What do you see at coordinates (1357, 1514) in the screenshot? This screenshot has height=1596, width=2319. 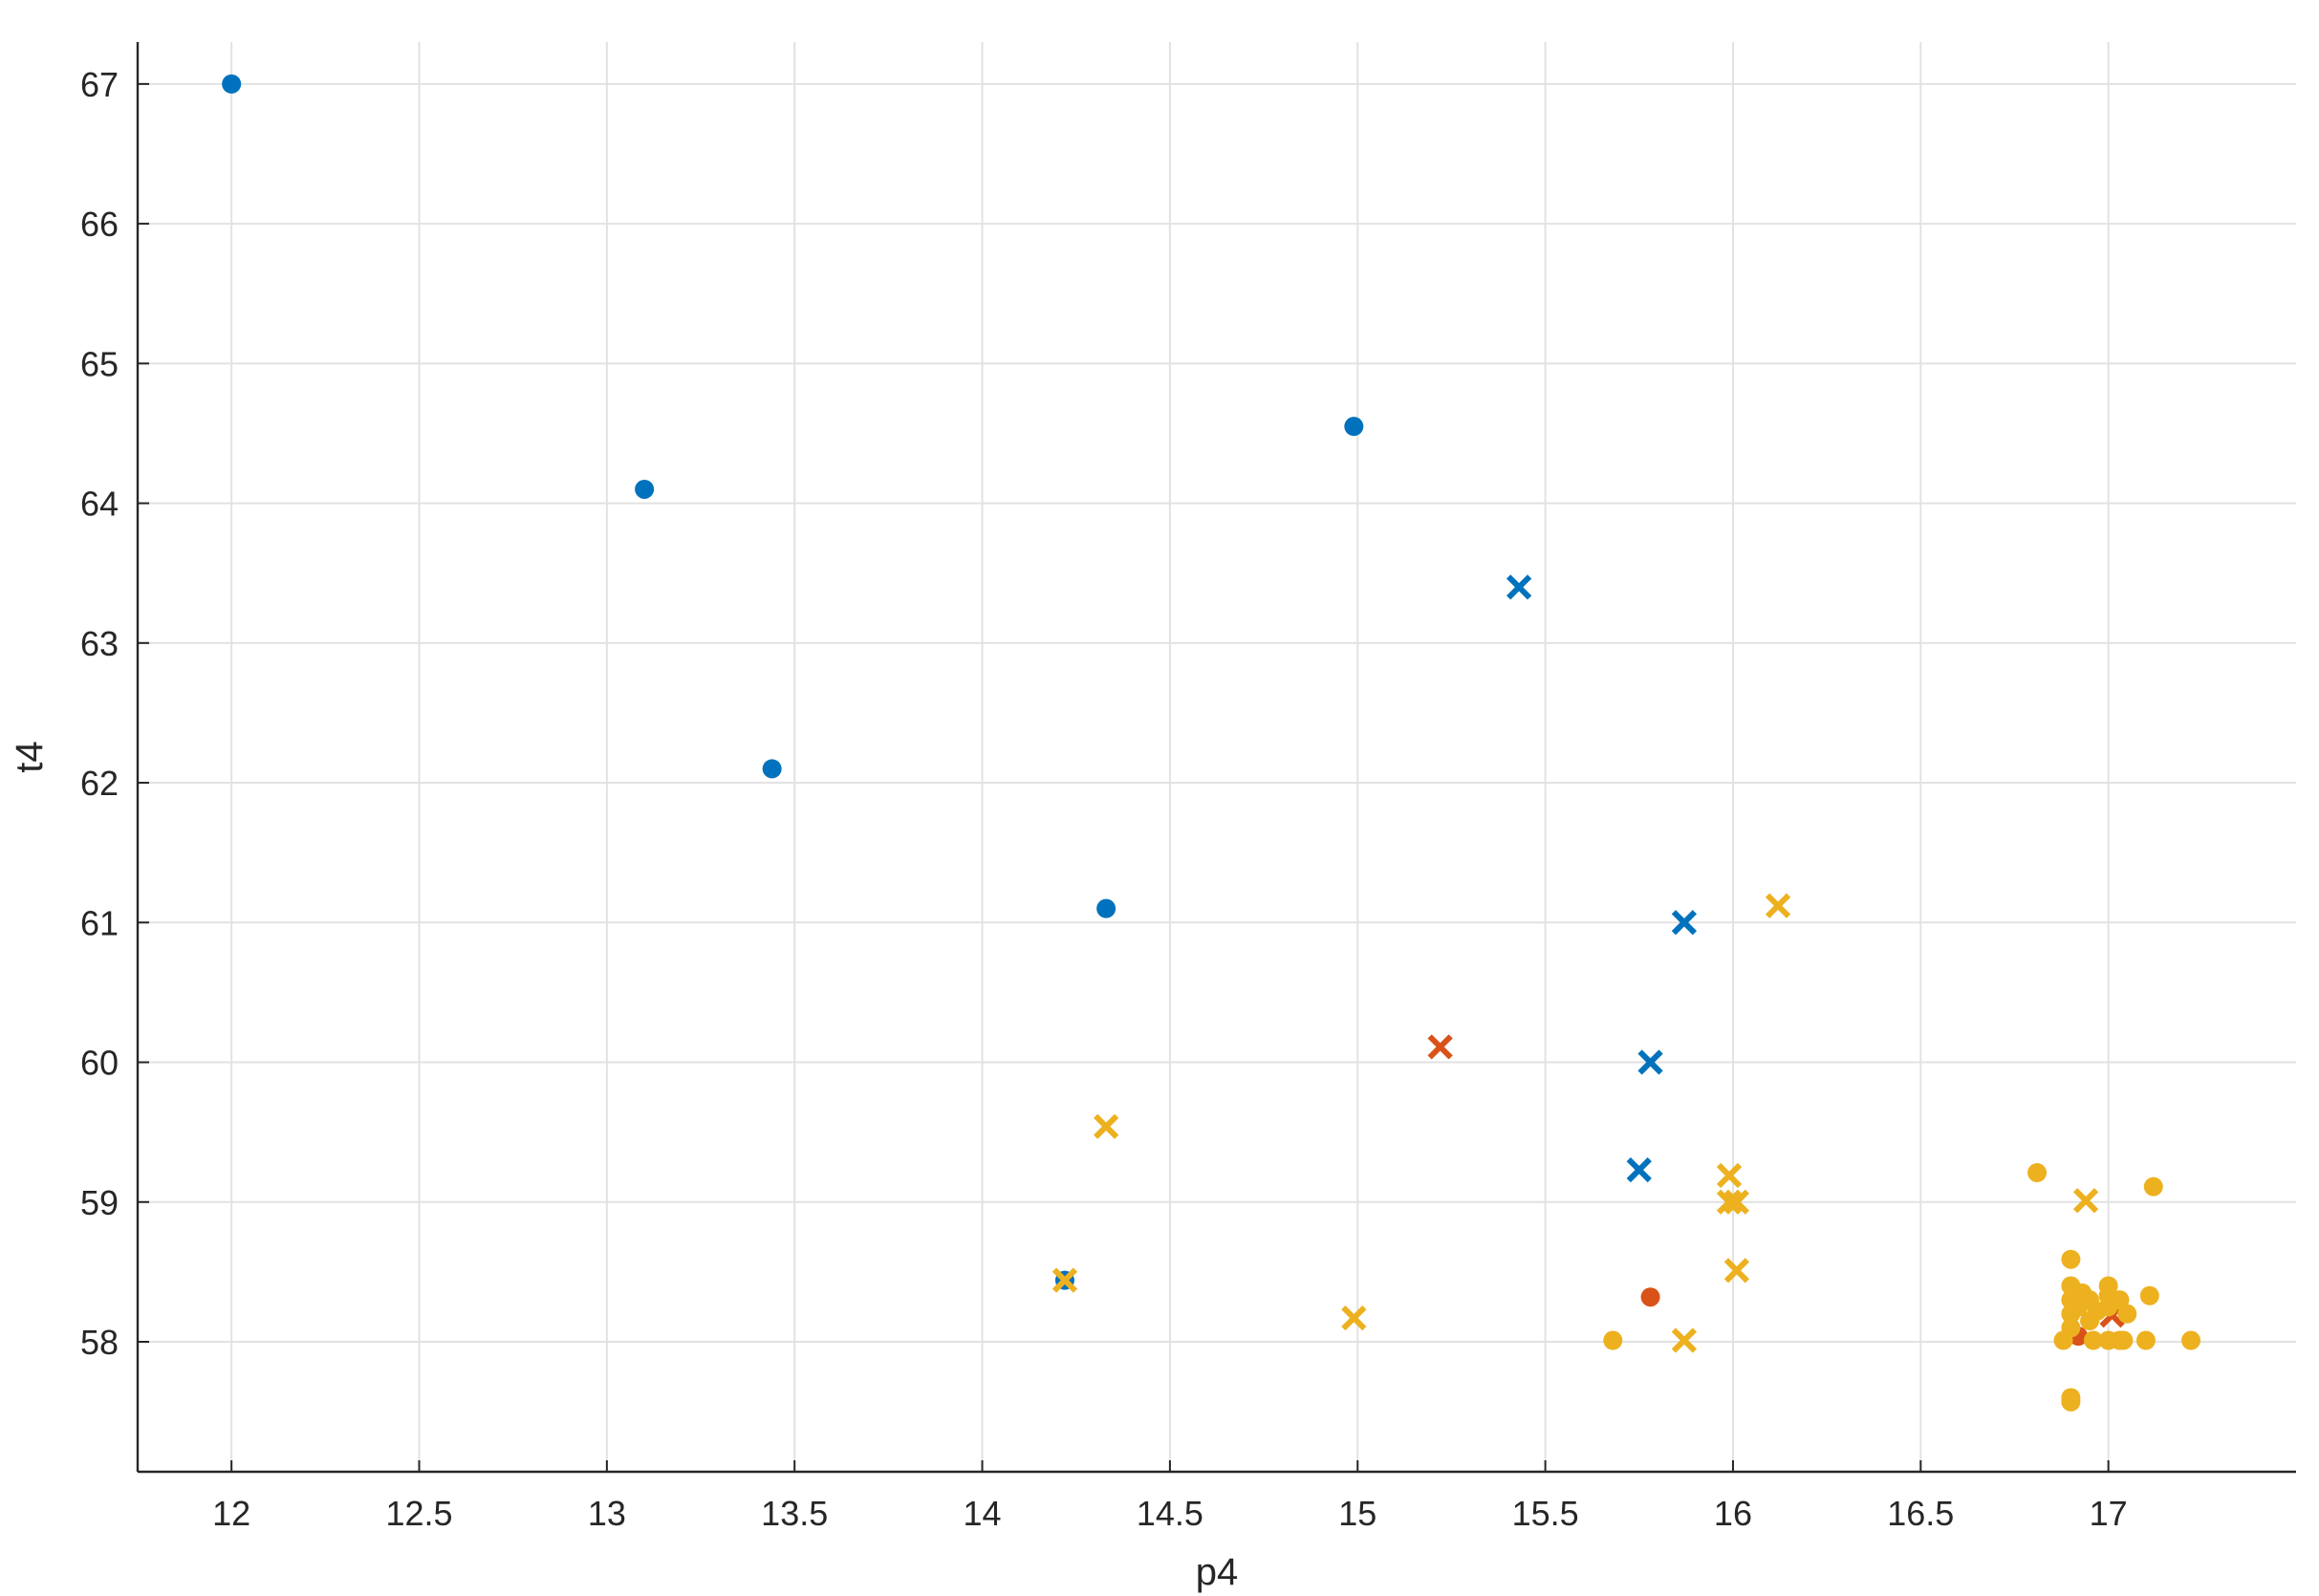 I see `x-tick-label: 15` at bounding box center [1357, 1514].